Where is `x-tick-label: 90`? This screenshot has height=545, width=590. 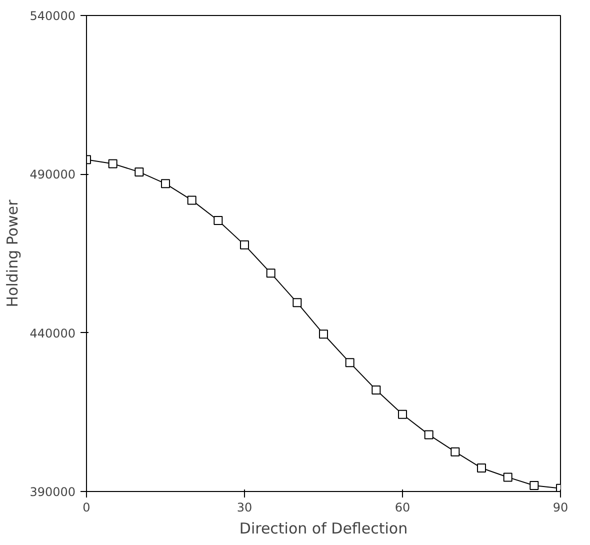 x-tick-label: 90 is located at coordinates (560, 507).